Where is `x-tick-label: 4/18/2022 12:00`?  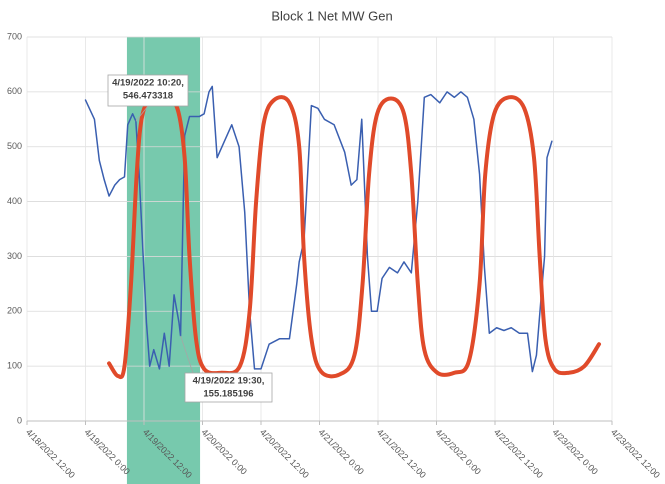 x-tick-label: 4/18/2022 12:00 is located at coordinates (50, 453).